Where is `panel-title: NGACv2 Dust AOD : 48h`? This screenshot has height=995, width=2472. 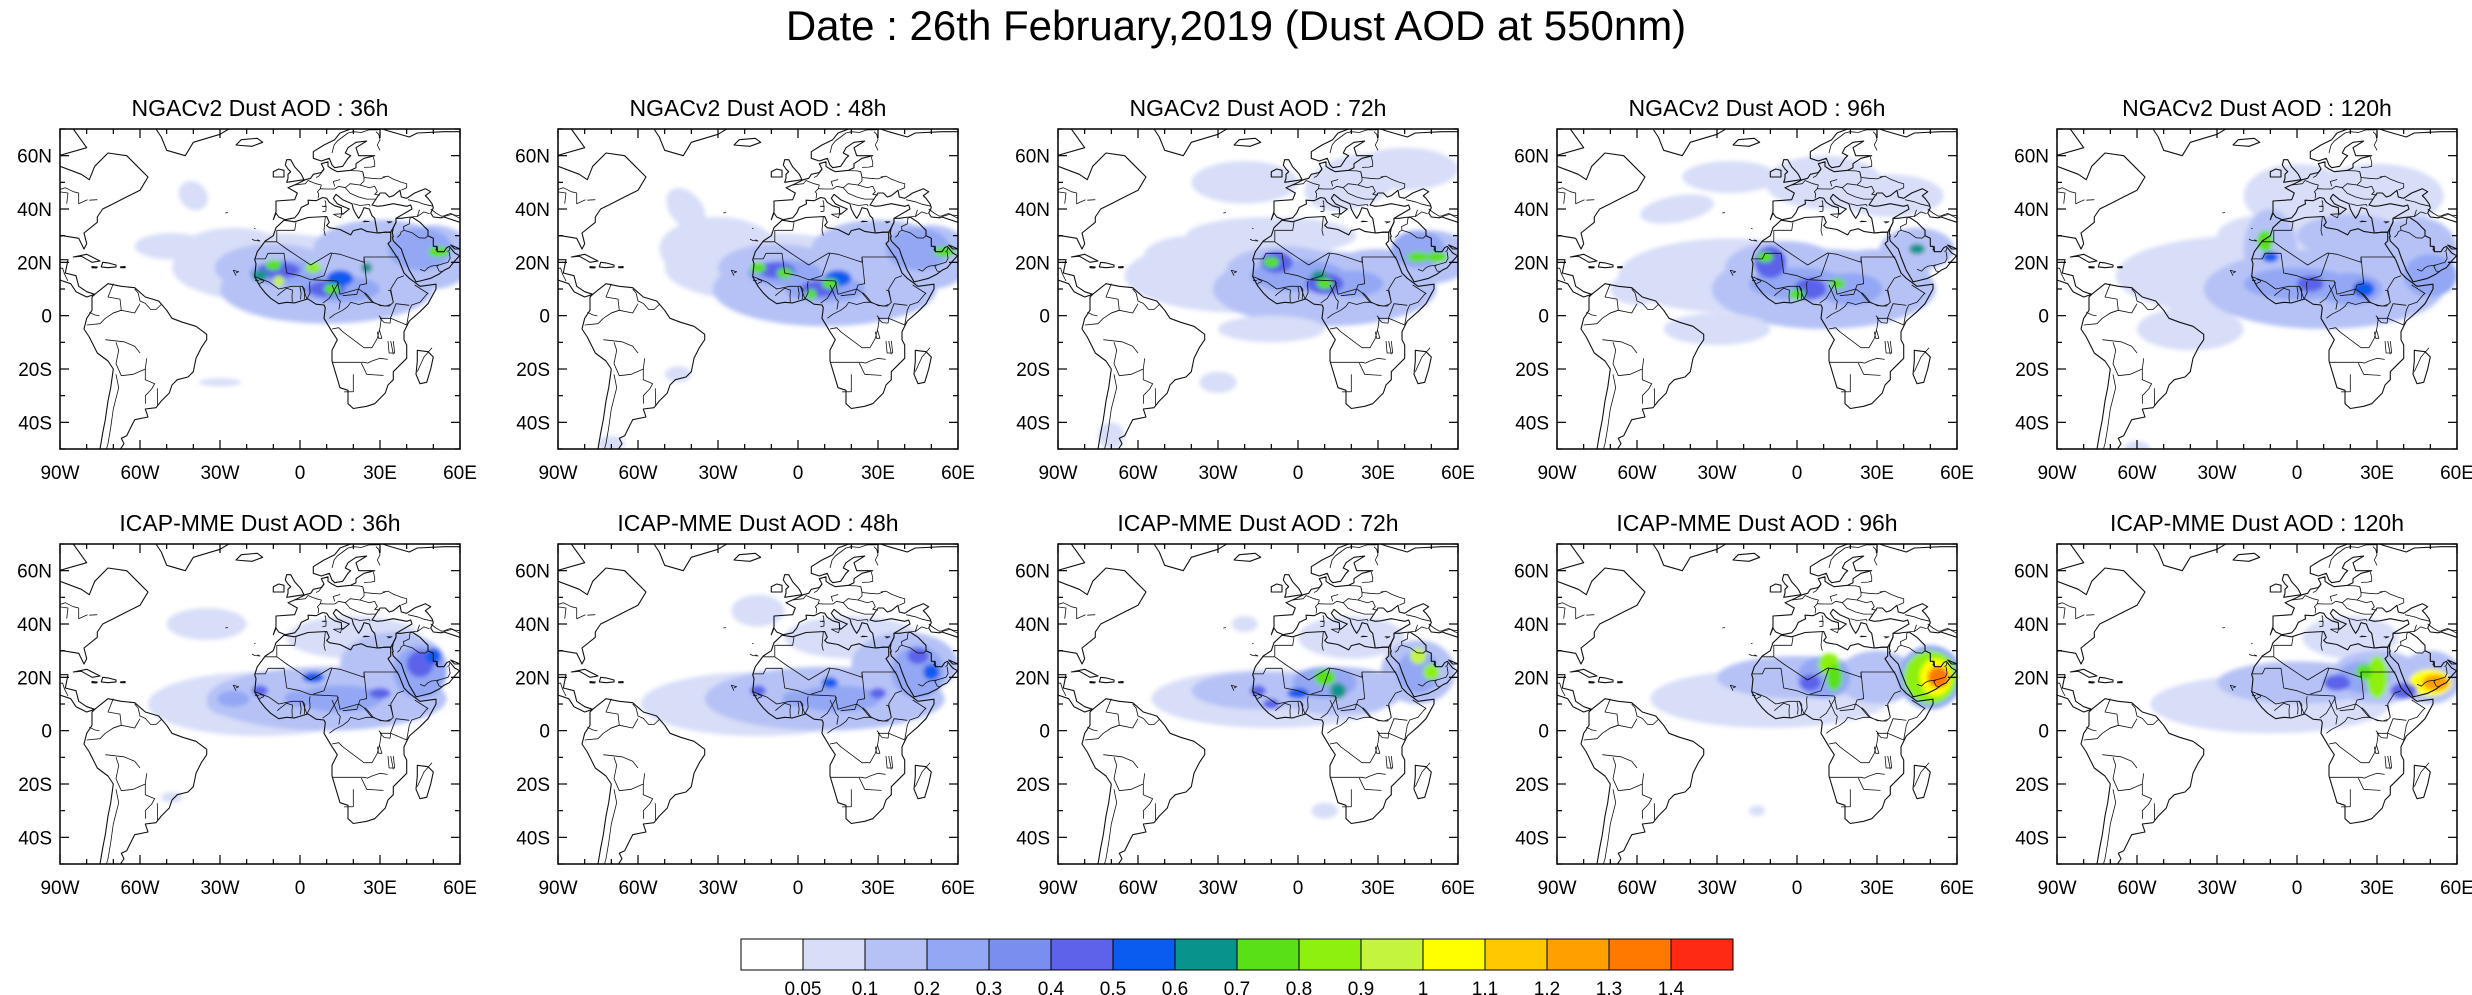
panel-title: NGACv2 Dust AOD : 48h is located at coordinates (758, 108).